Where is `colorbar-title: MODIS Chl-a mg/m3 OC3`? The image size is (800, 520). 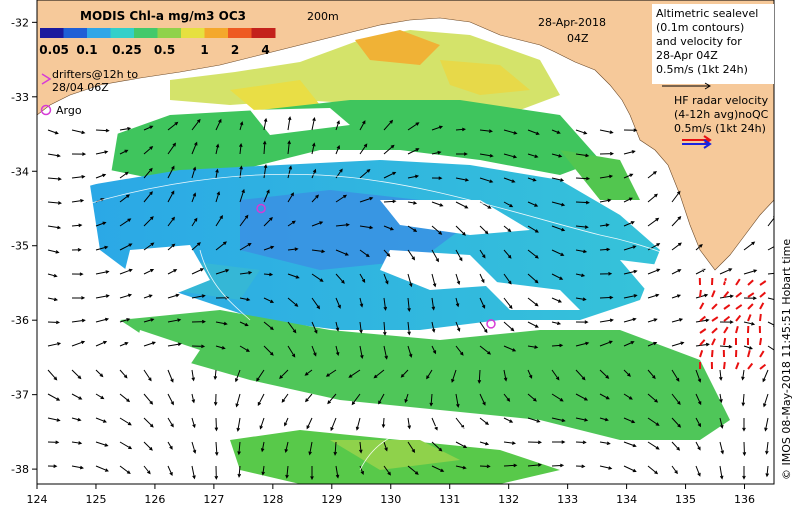 colorbar-title: MODIS Chl-a mg/m3 OC3 is located at coordinates (163, 16).